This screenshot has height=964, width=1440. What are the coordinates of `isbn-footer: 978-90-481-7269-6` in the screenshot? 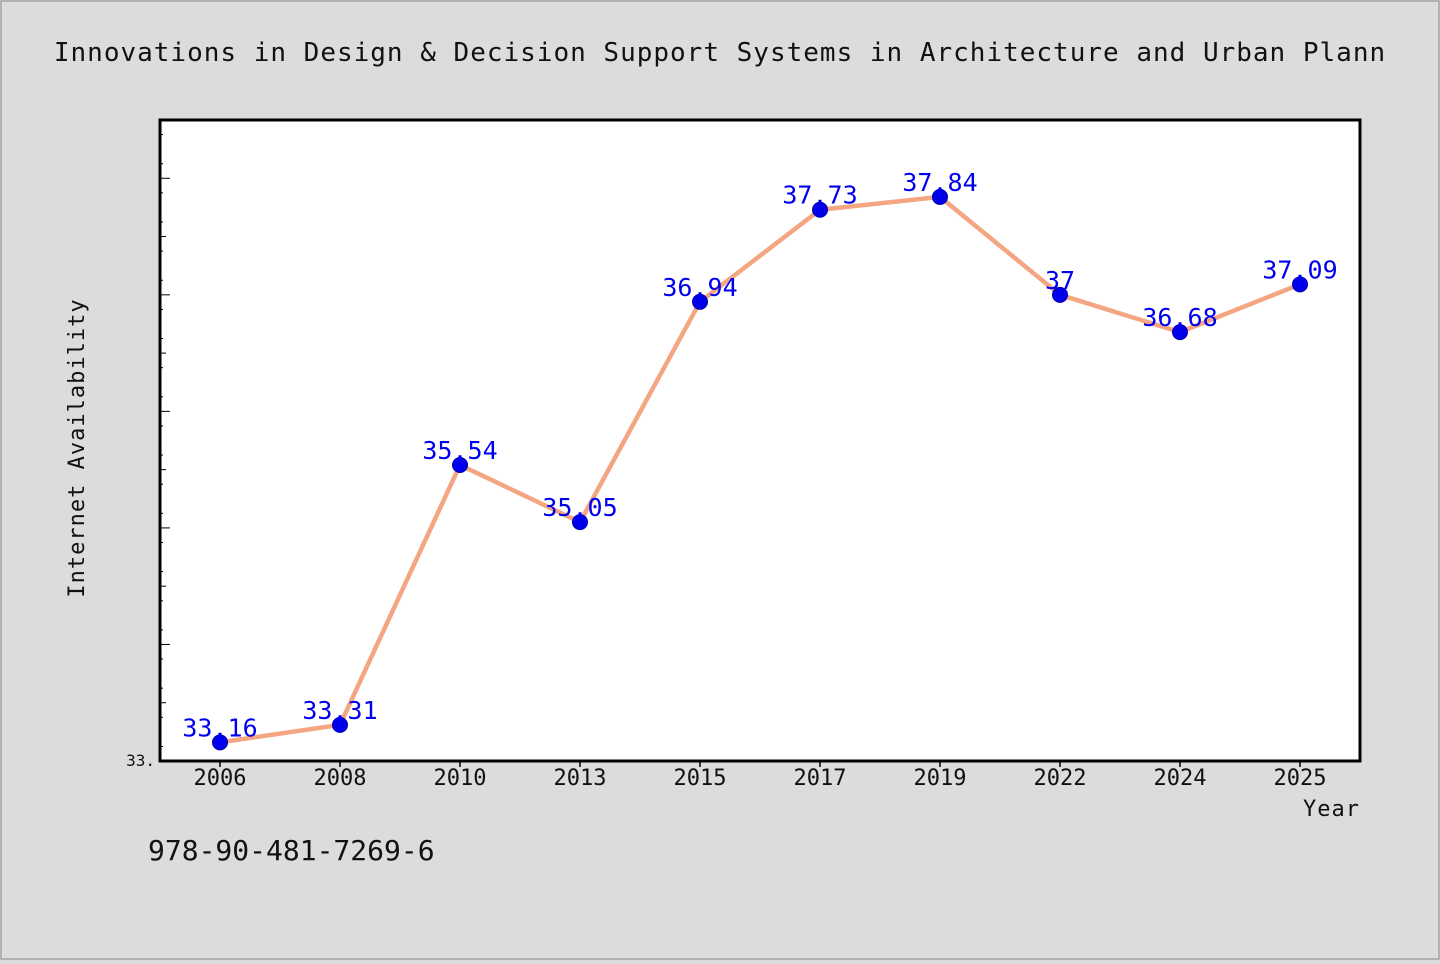 It's located at (291, 850).